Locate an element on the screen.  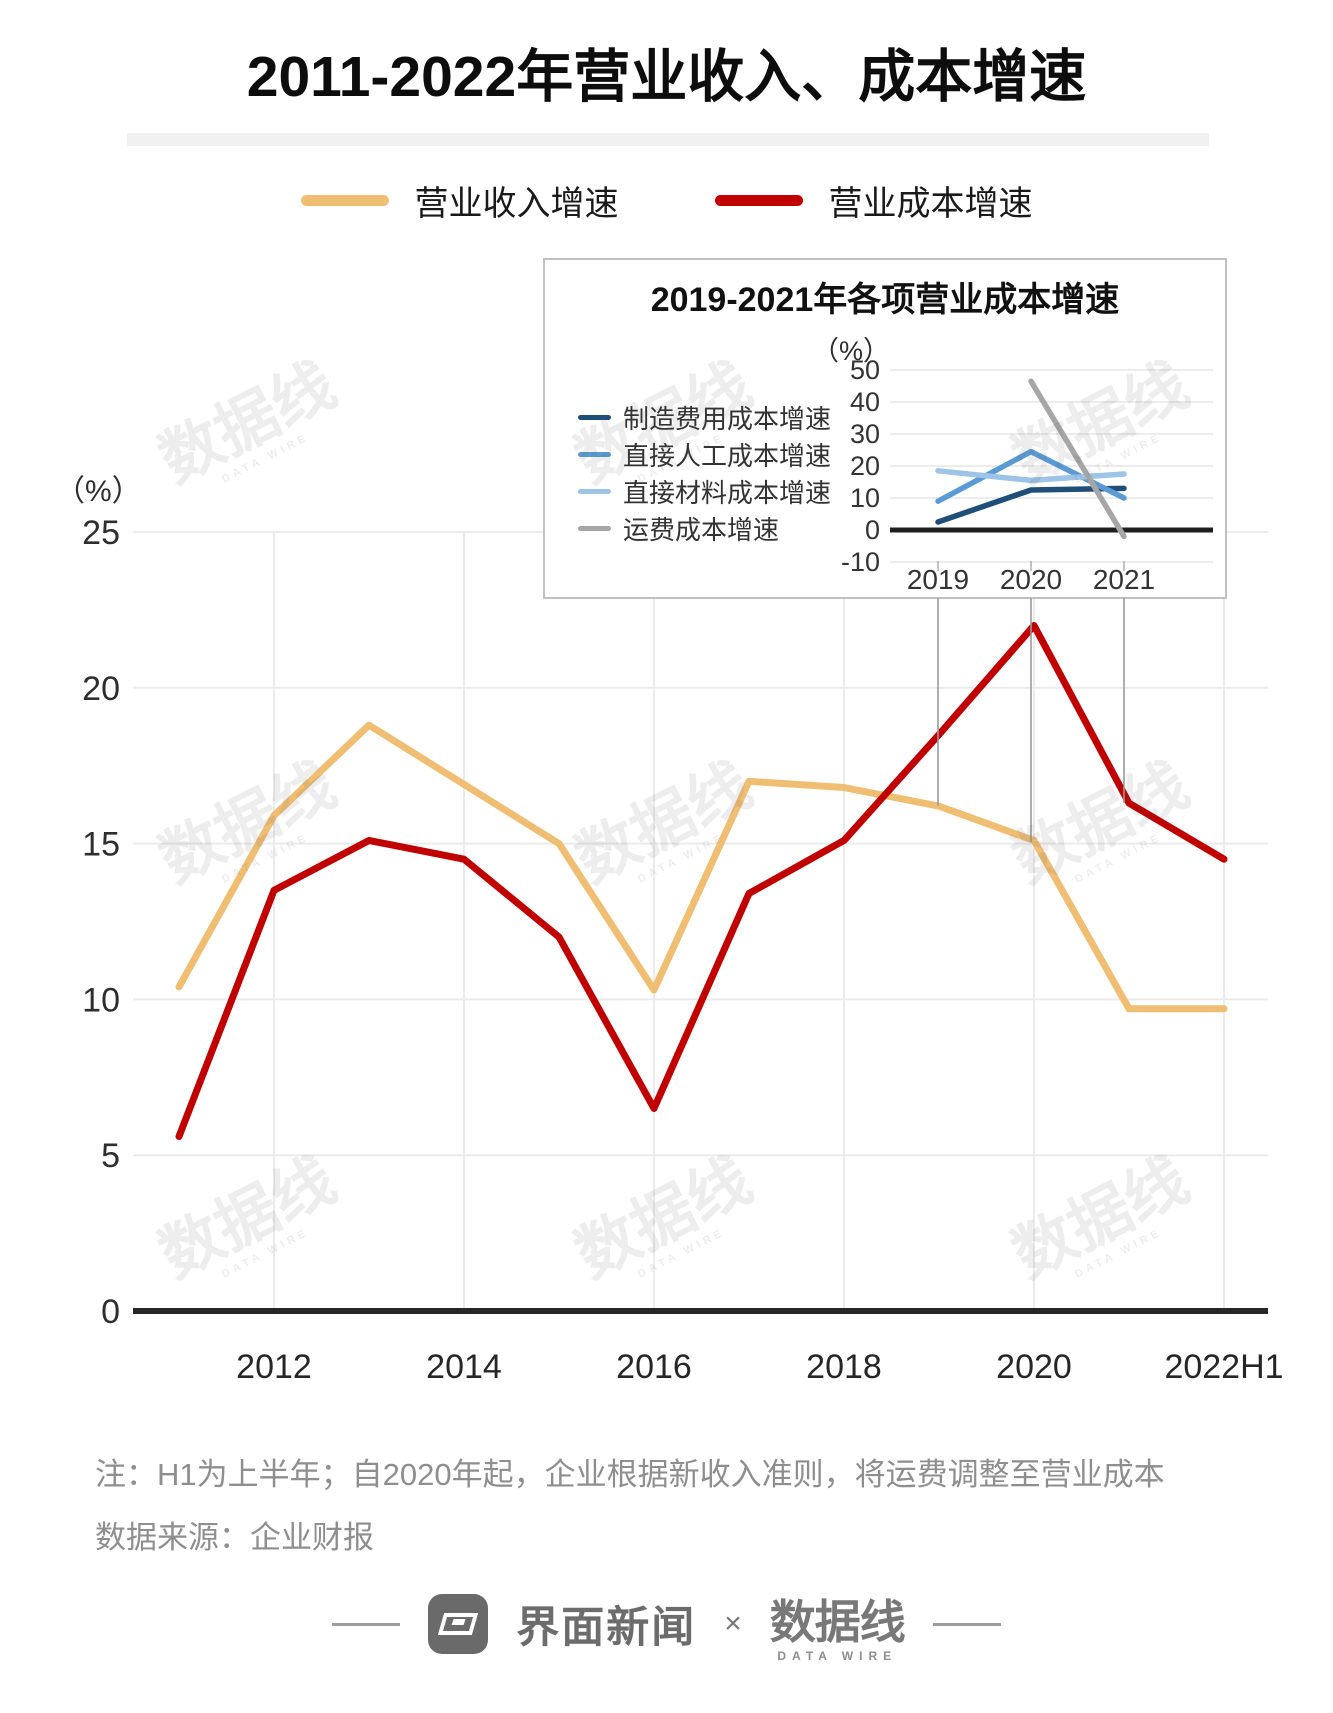
datawire-brand-name: 数据线 is located at coordinates (837, 1622).